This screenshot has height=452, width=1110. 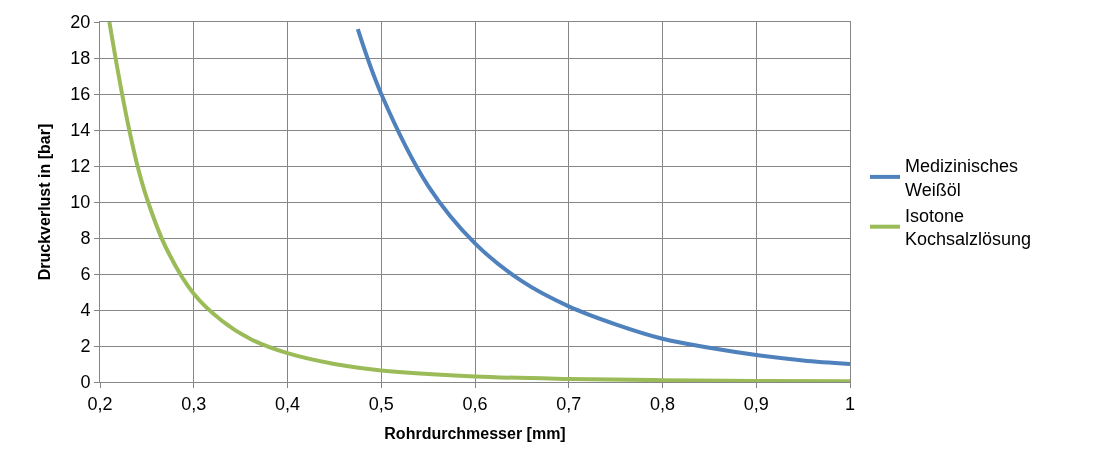 What do you see at coordinates (287, 403) in the screenshot?
I see `x-tick-label: 0,4` at bounding box center [287, 403].